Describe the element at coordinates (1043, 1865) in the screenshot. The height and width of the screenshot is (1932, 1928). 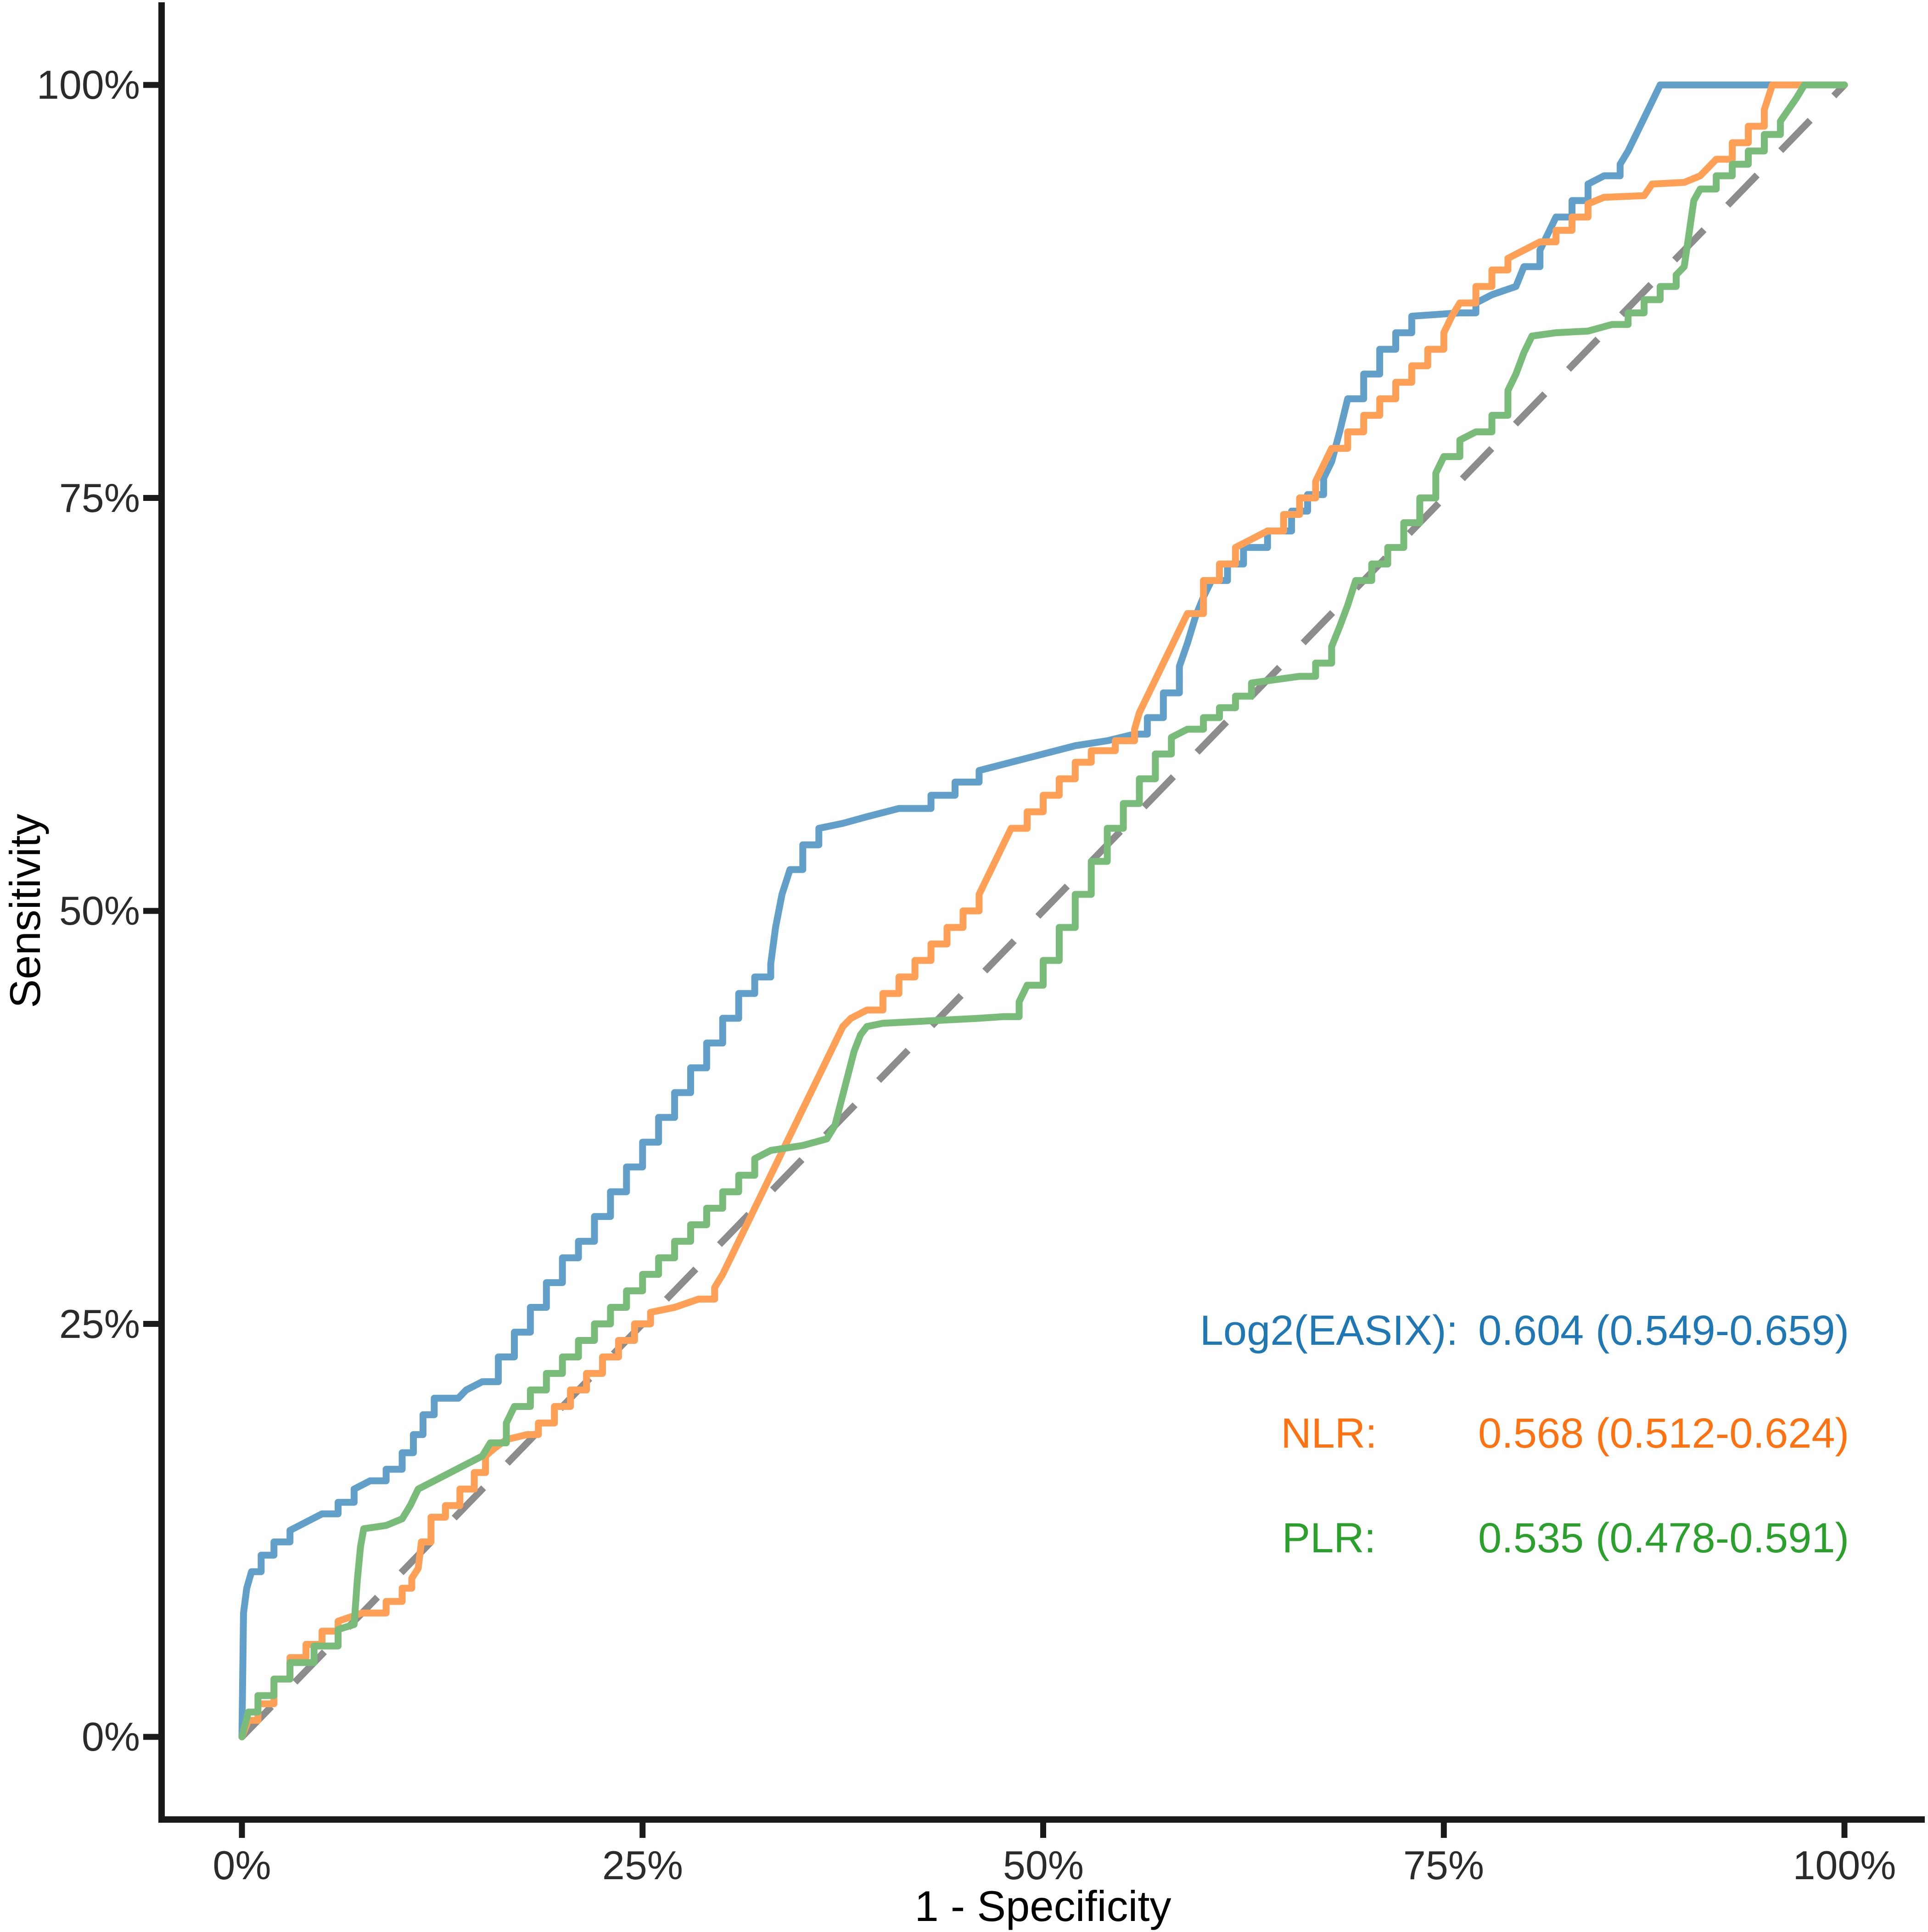
I see `x-tick-label-50: 50%` at that location.